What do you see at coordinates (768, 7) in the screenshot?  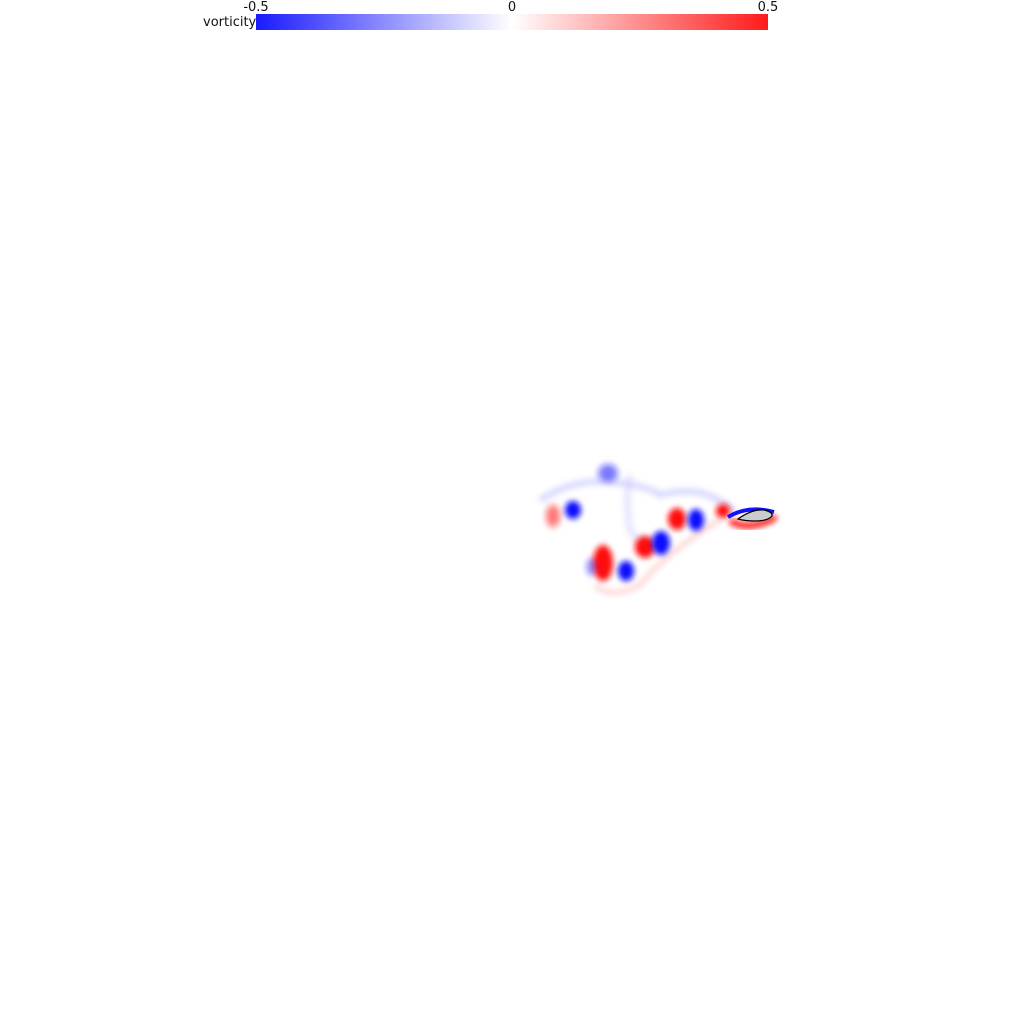 I see `colorbar-tick-max: 0.5` at bounding box center [768, 7].